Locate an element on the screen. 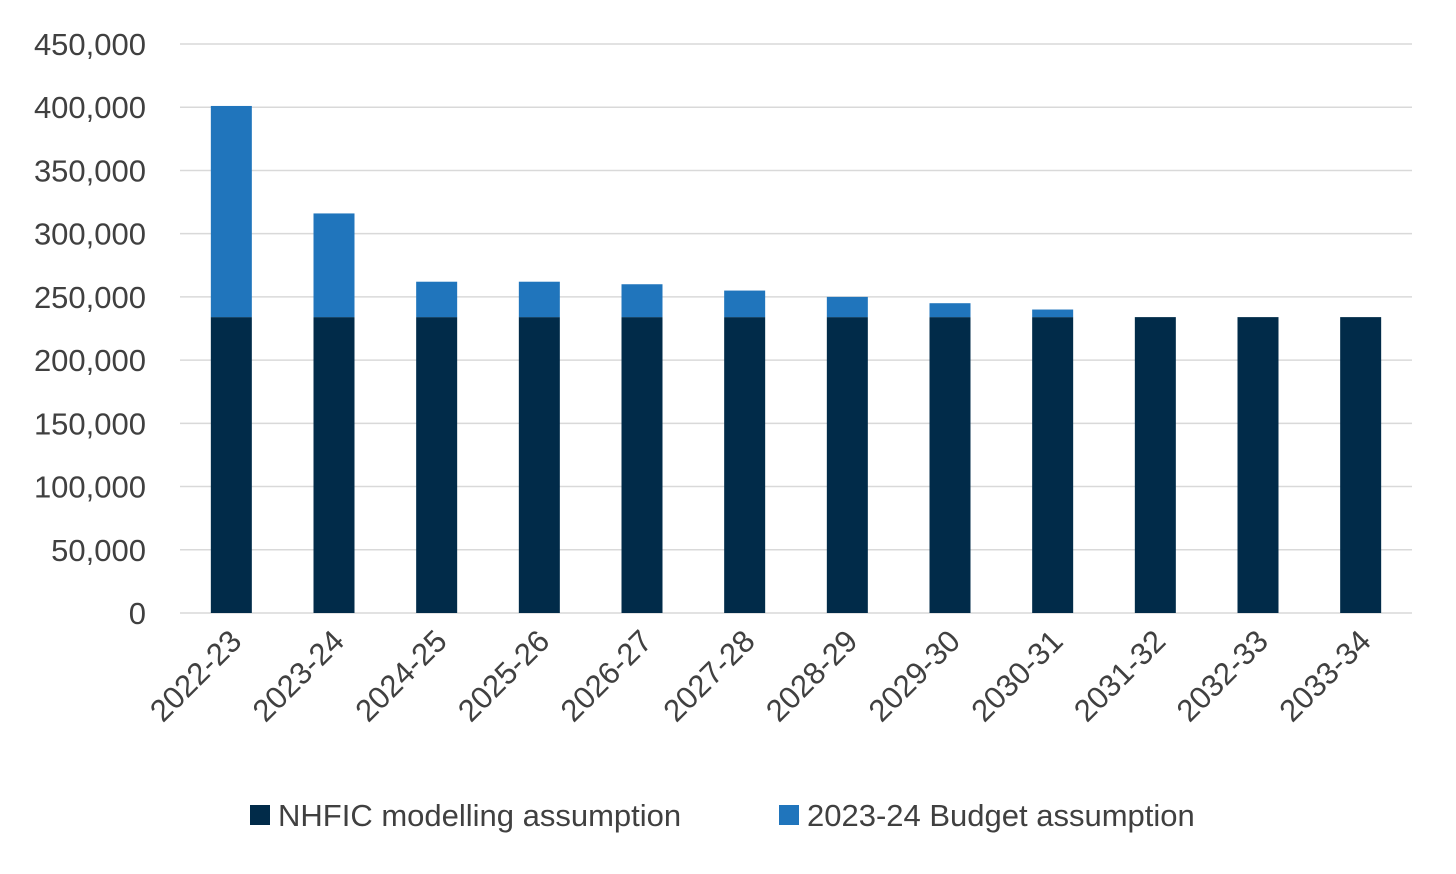 The image size is (1456, 874). legend-swatch-nhfic is located at coordinates (260, 815).